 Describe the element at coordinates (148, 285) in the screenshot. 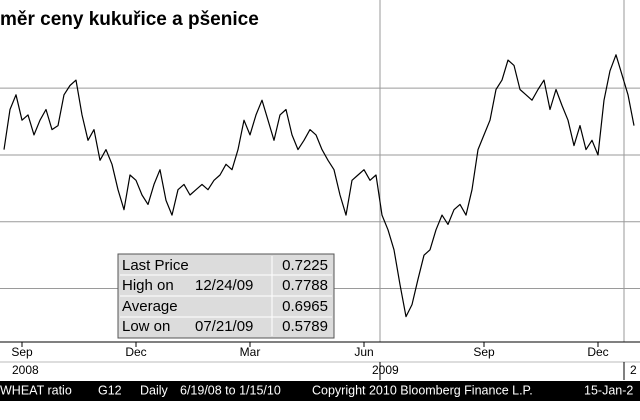

I see `stat-label: High on` at that location.